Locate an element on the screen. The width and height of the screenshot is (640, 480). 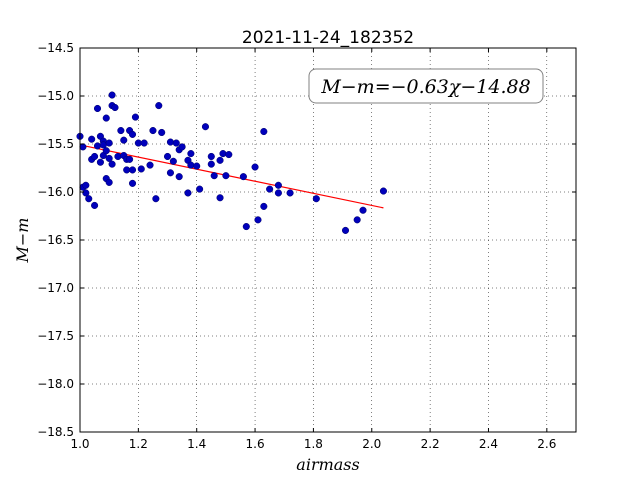
y-tick-label: −18.0 is located at coordinates (55, 384).